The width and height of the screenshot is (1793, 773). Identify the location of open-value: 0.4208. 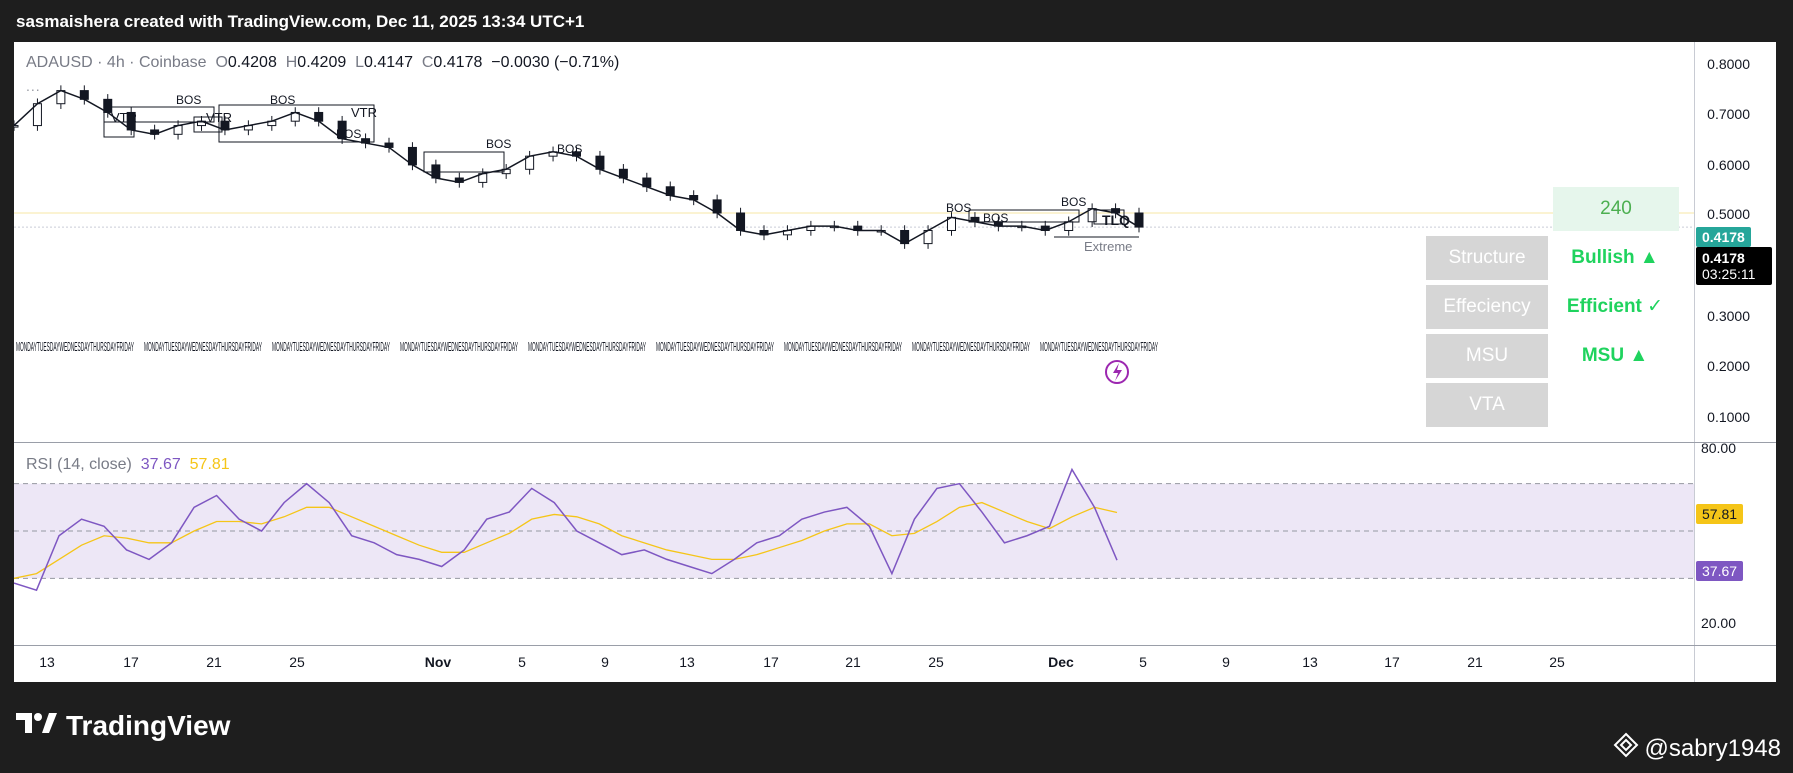
(252, 62).